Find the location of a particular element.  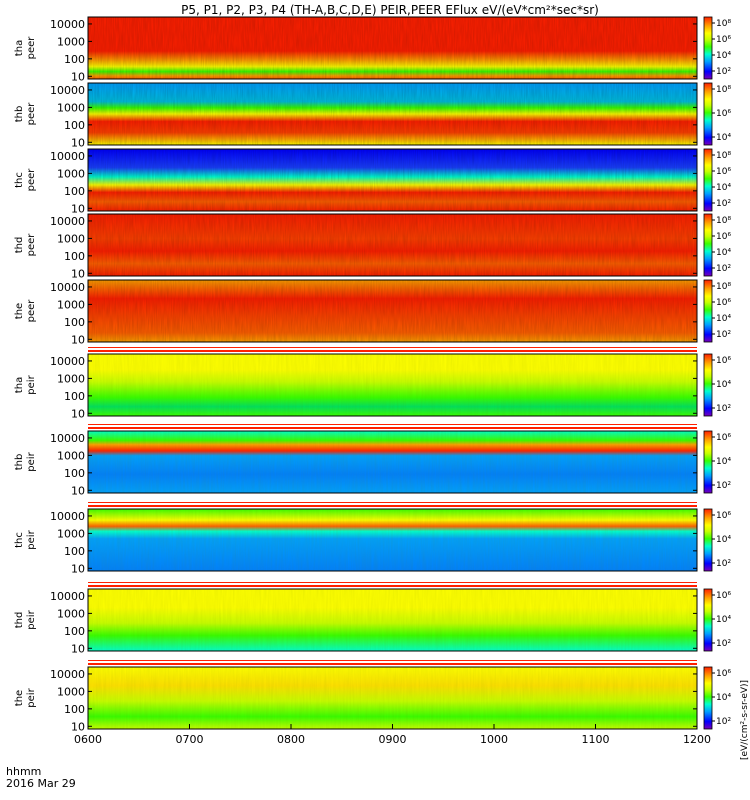

panel-thd-peir: 10 100 1000 10000 thd peir 10² 10⁴ 10⁶ is located at coordinates (372, 618).